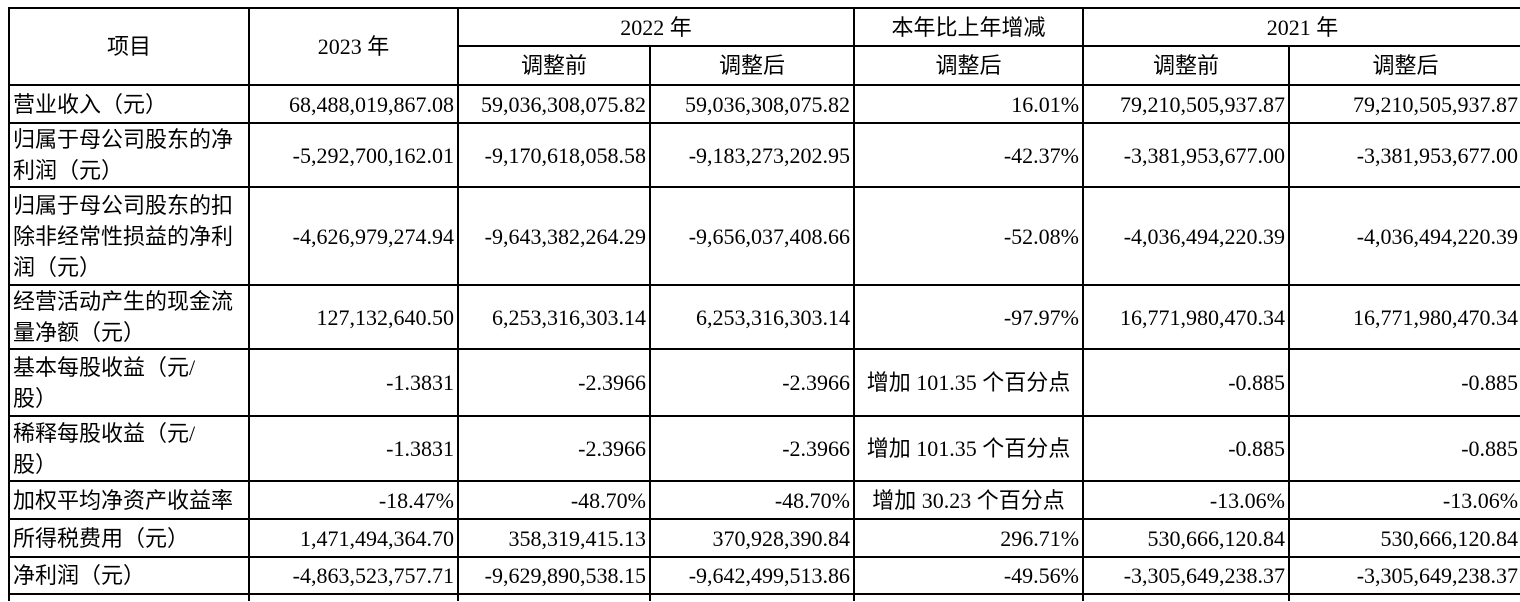 The width and height of the screenshot is (1520, 602). I want to click on cell-y2022-before: 6,253,316,303.14, so click(554, 317).